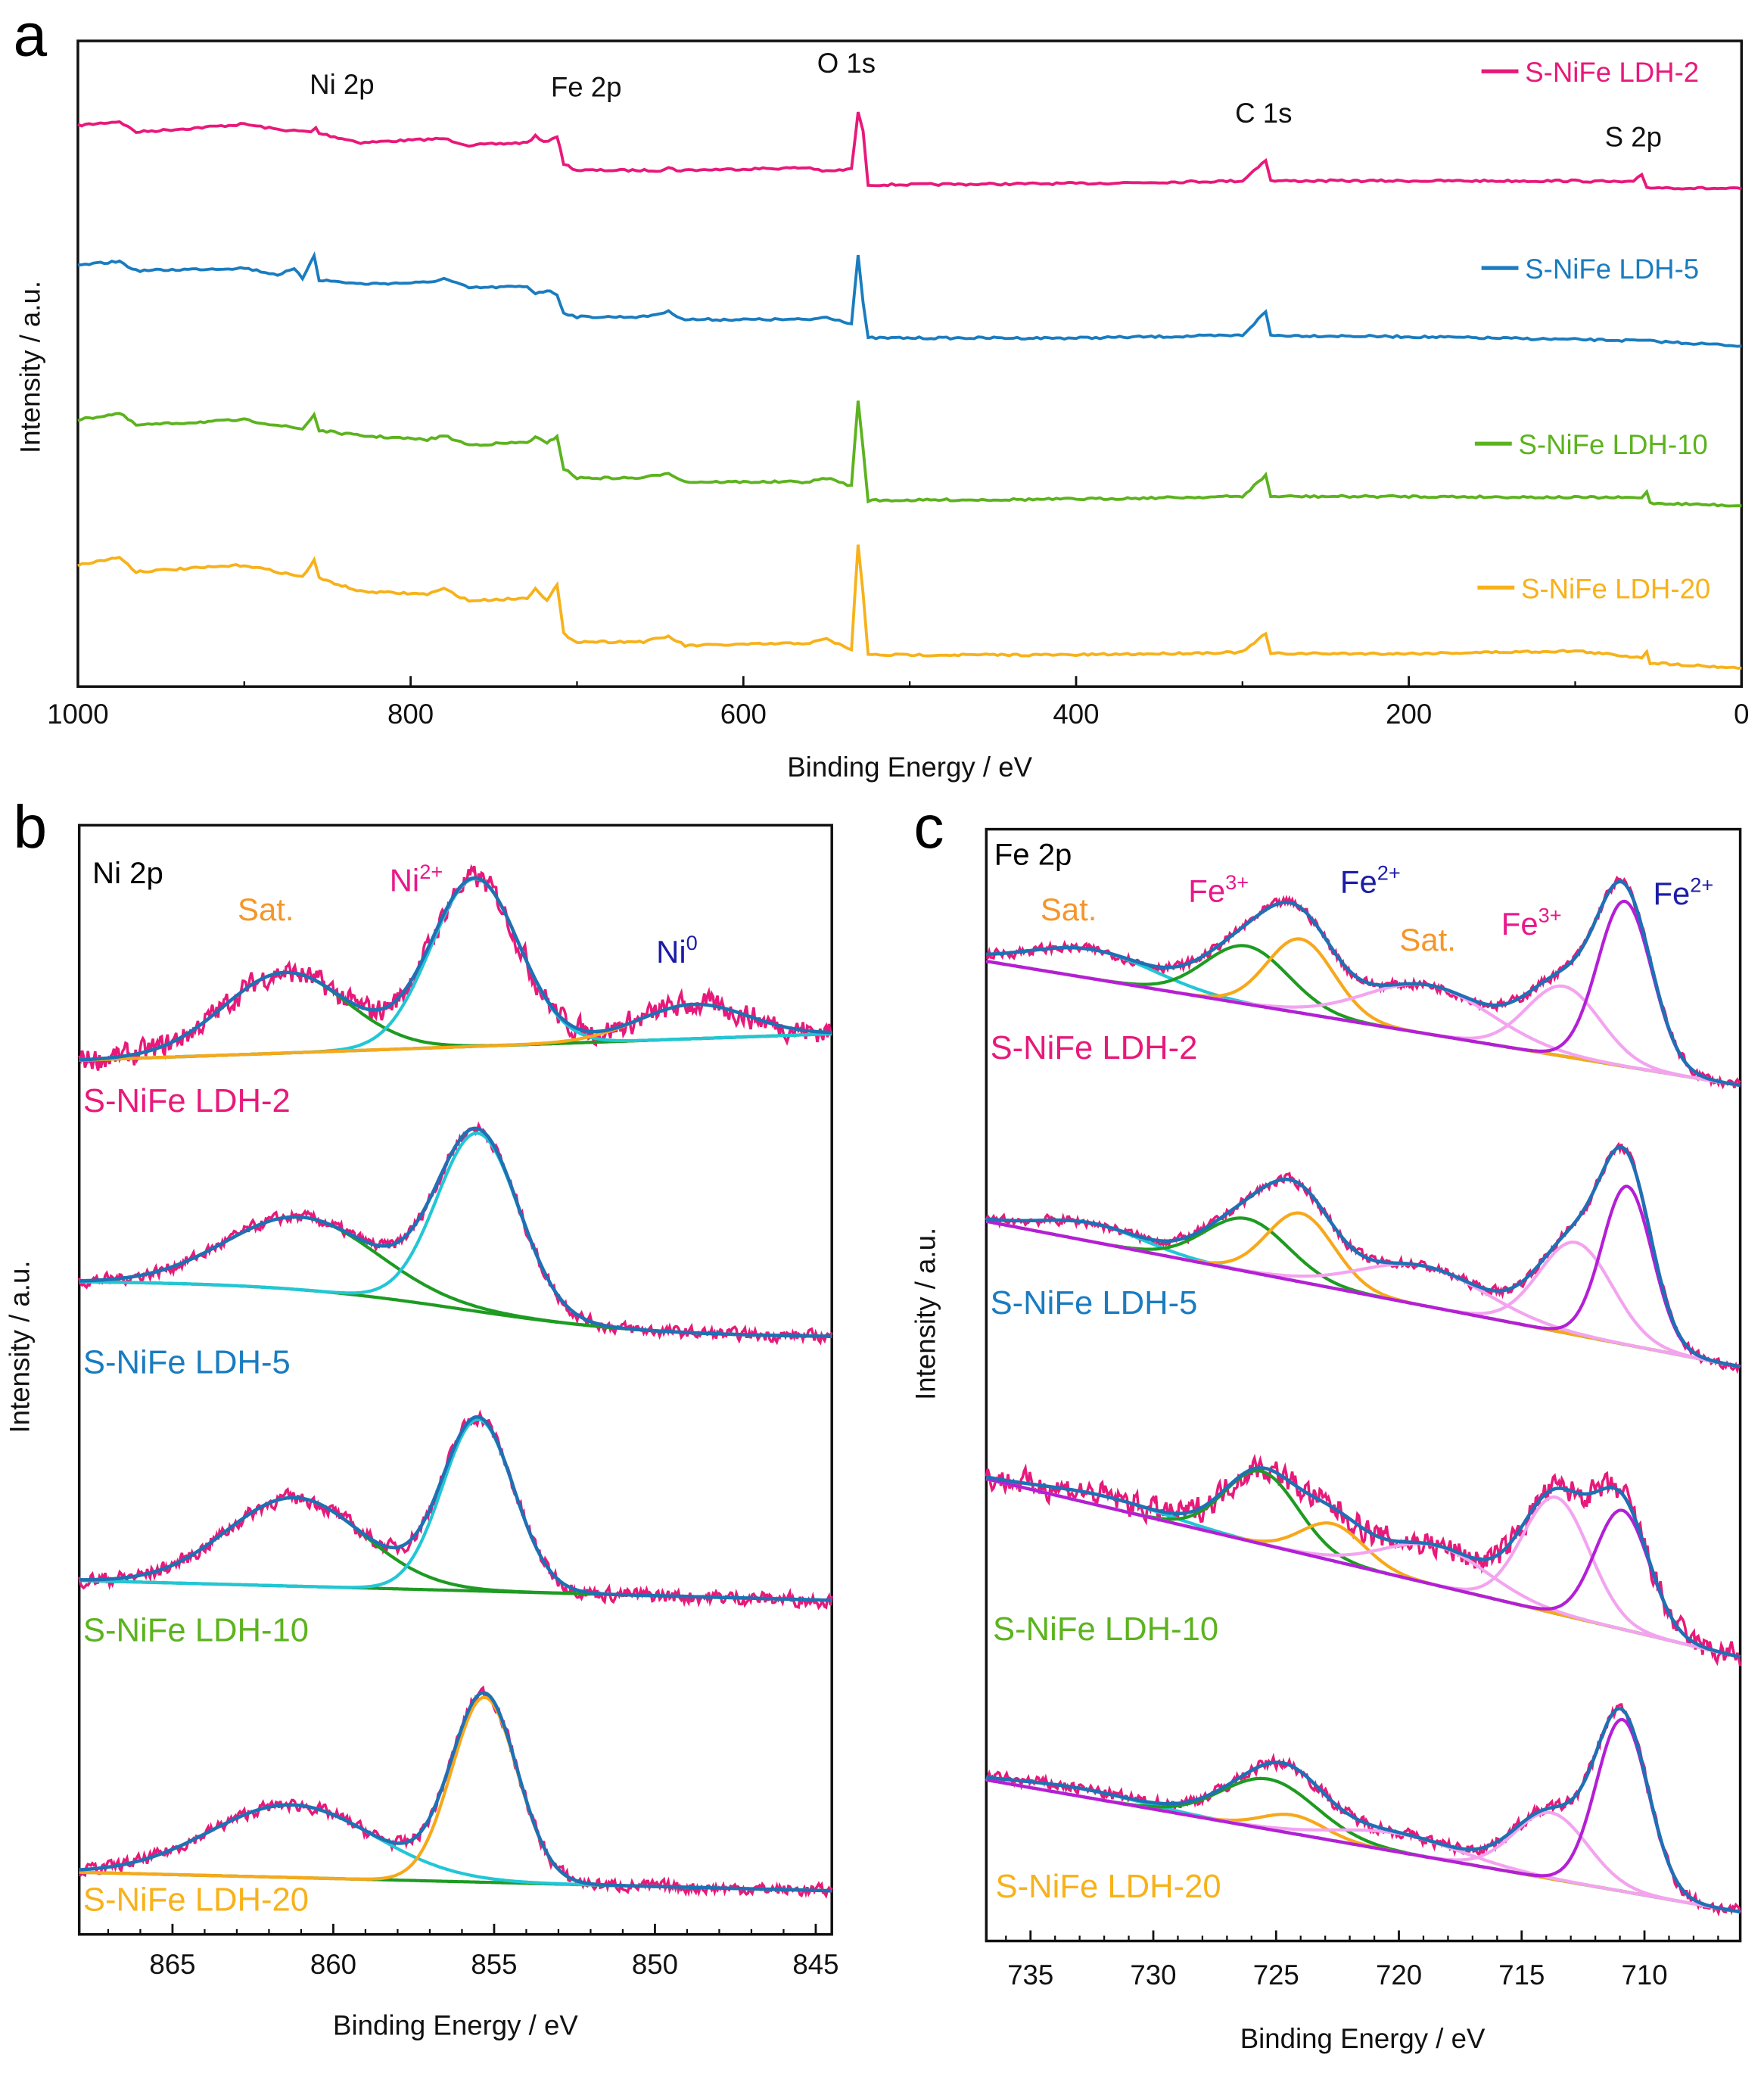 The width and height of the screenshot is (1764, 2073). I want to click on x-tick-label: 600, so click(744, 715).